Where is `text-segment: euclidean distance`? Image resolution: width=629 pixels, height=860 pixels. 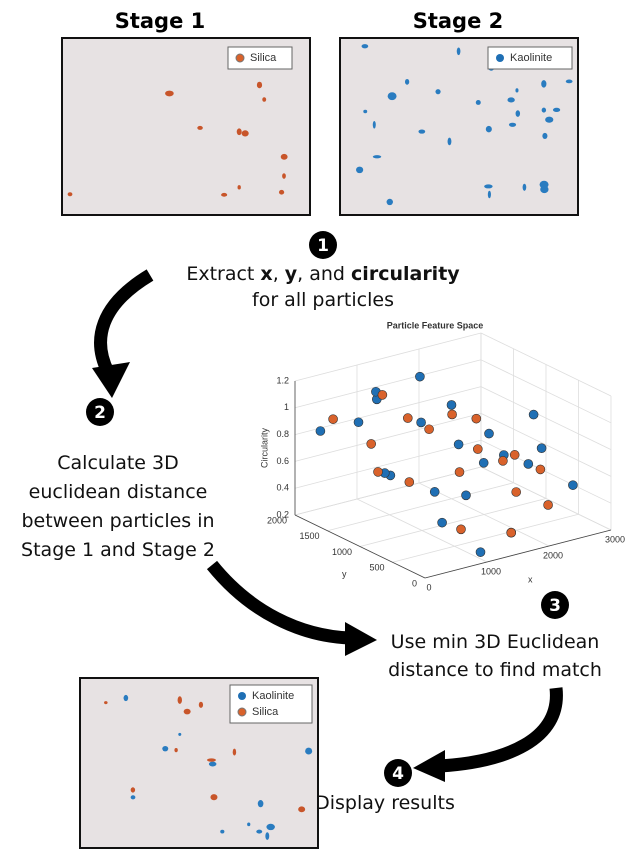
text-segment: euclidean distance is located at coordinates (118, 492).